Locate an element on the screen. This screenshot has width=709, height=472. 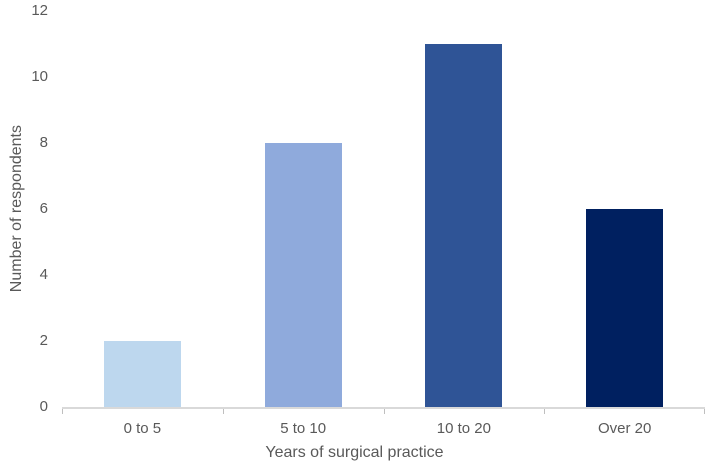
y-axis-tick-labels: 0 2 4 6 8 10 12 is located at coordinates (24, 208).